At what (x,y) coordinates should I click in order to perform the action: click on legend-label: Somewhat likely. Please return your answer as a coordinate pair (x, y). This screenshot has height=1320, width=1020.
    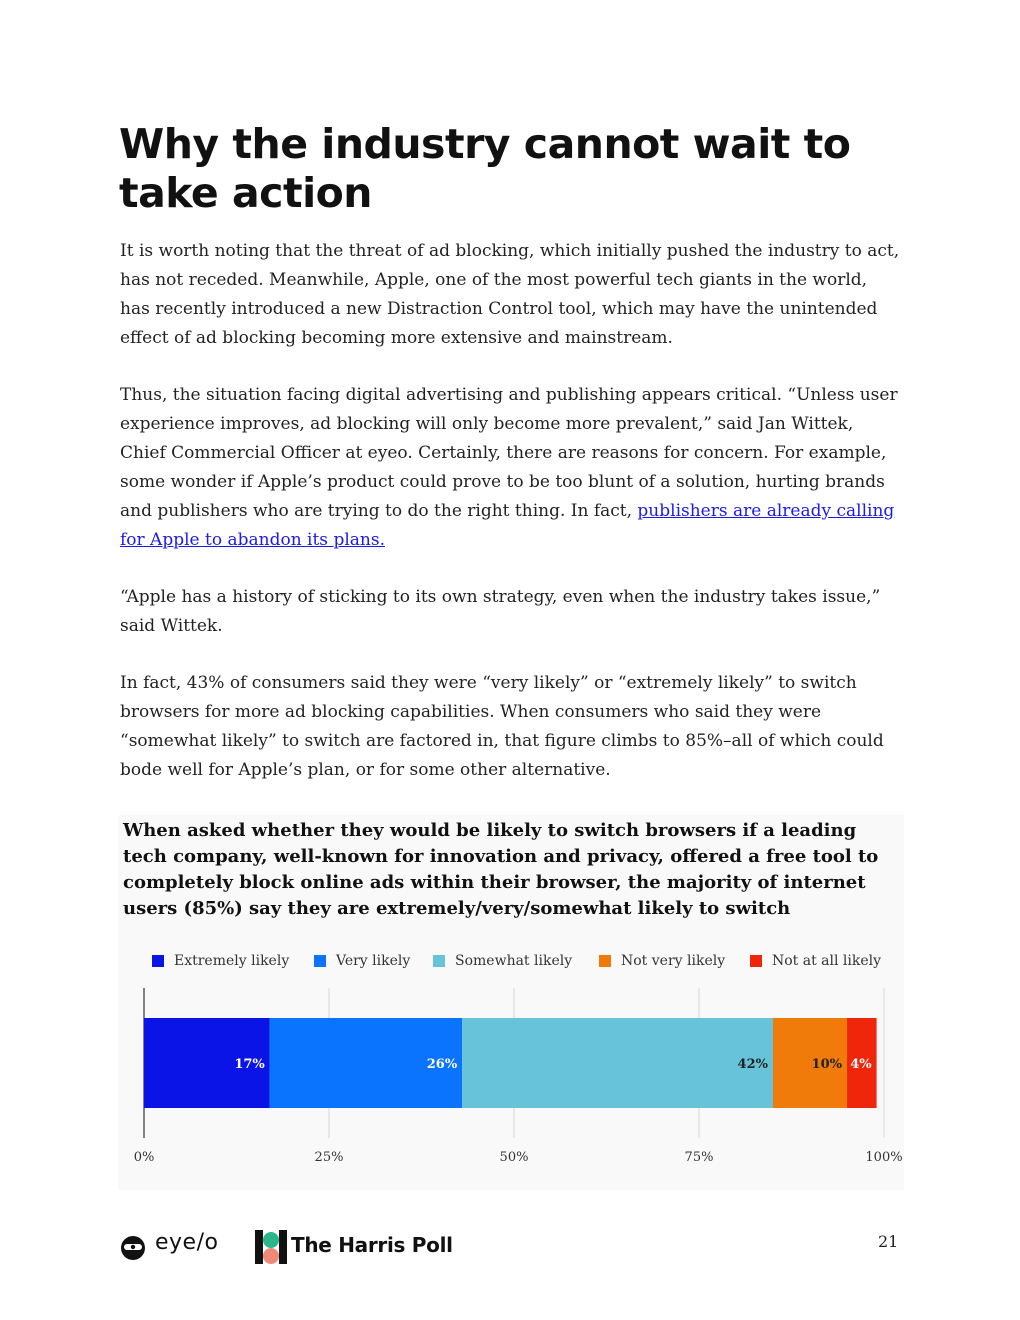
    Looking at the image, I should click on (514, 961).